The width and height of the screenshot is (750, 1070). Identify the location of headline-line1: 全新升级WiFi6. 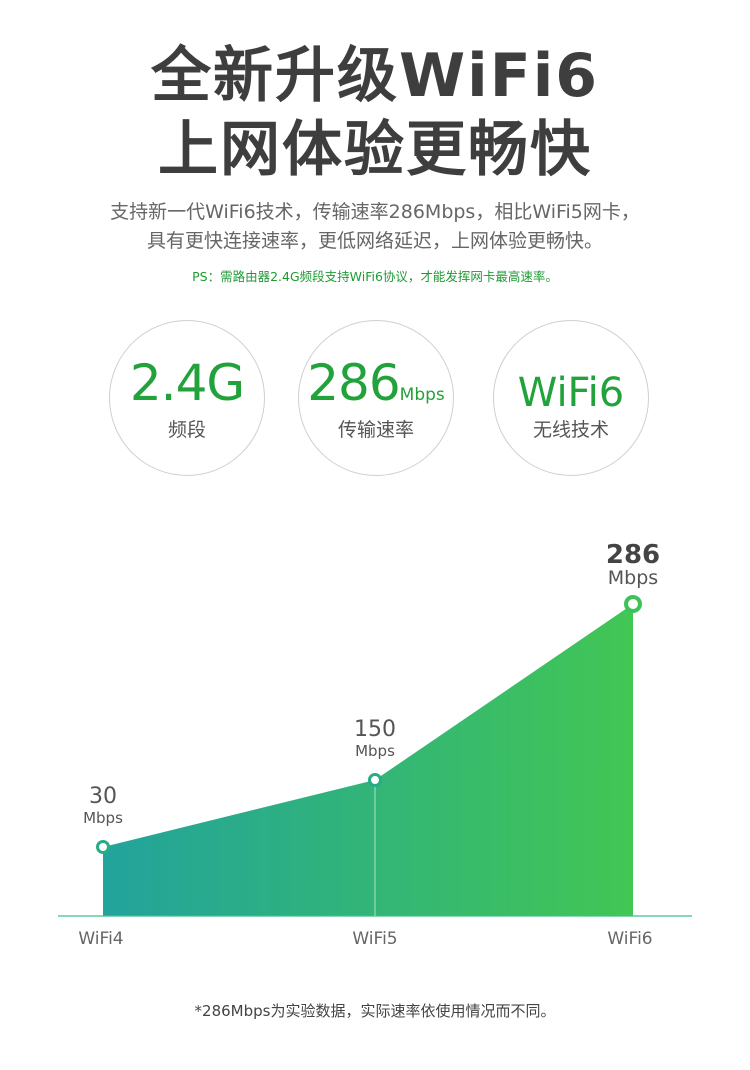
(375, 76).